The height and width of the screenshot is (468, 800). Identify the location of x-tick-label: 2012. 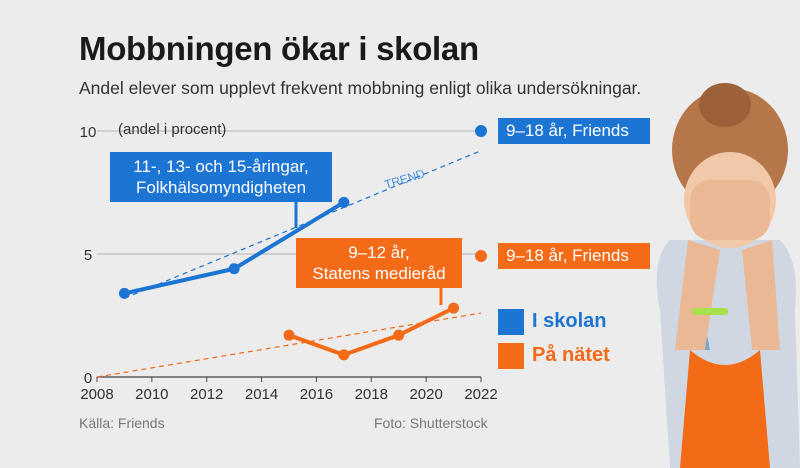
(206, 394).